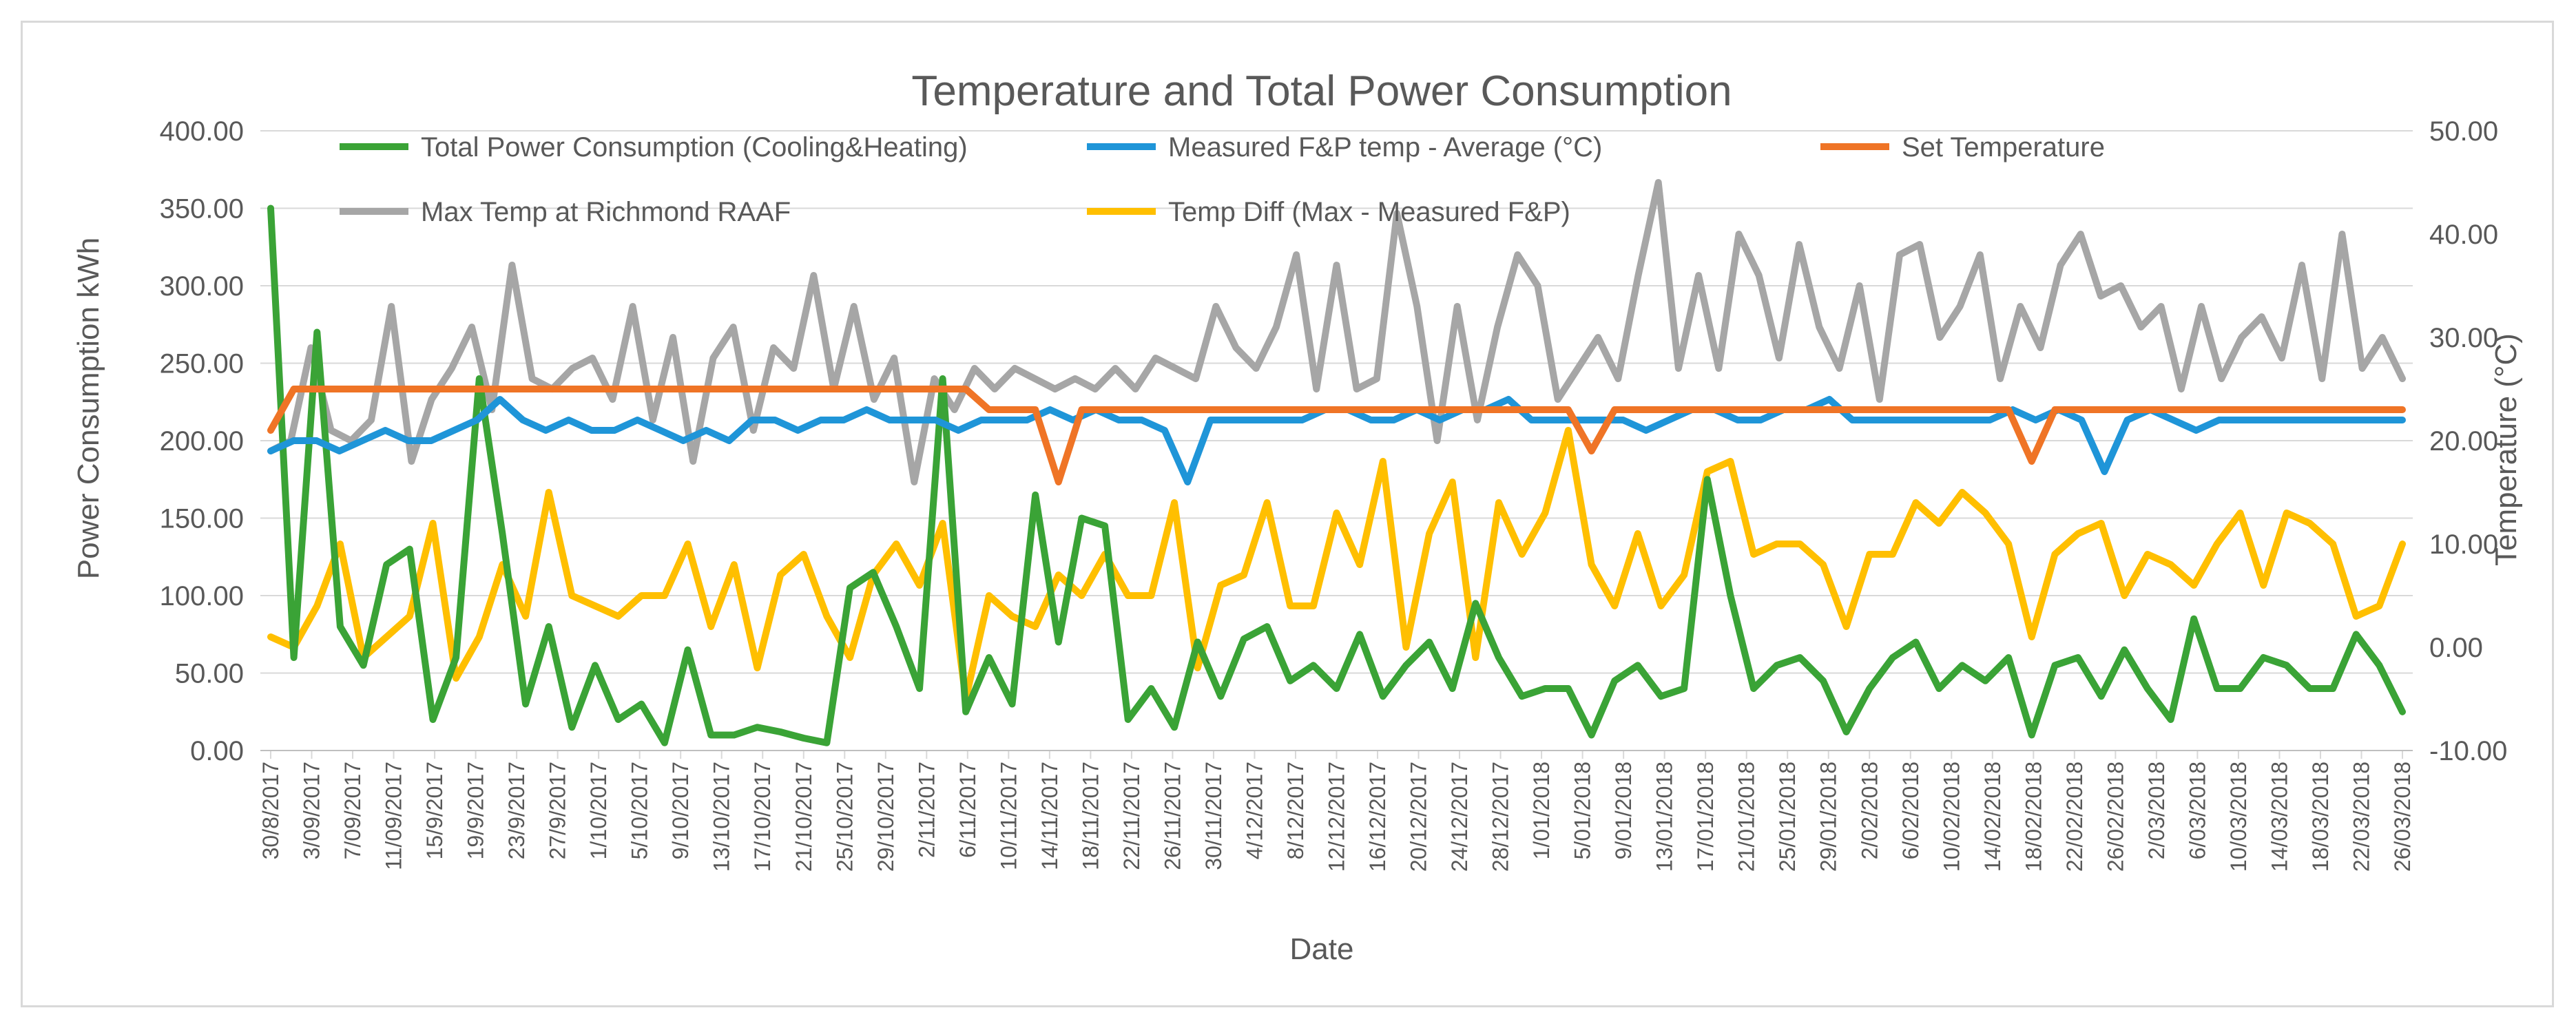 The width and height of the screenshot is (2576, 1028). What do you see at coordinates (1008, 816) in the screenshot?
I see `x-tick-label: 10/11/2017` at bounding box center [1008, 816].